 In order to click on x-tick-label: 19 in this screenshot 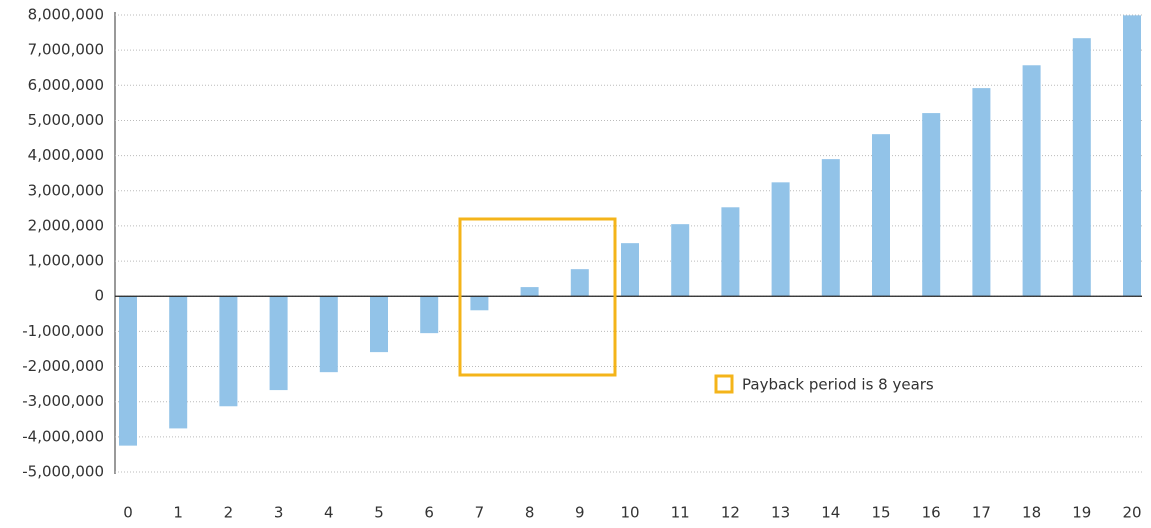, I will do `click(1081, 513)`.